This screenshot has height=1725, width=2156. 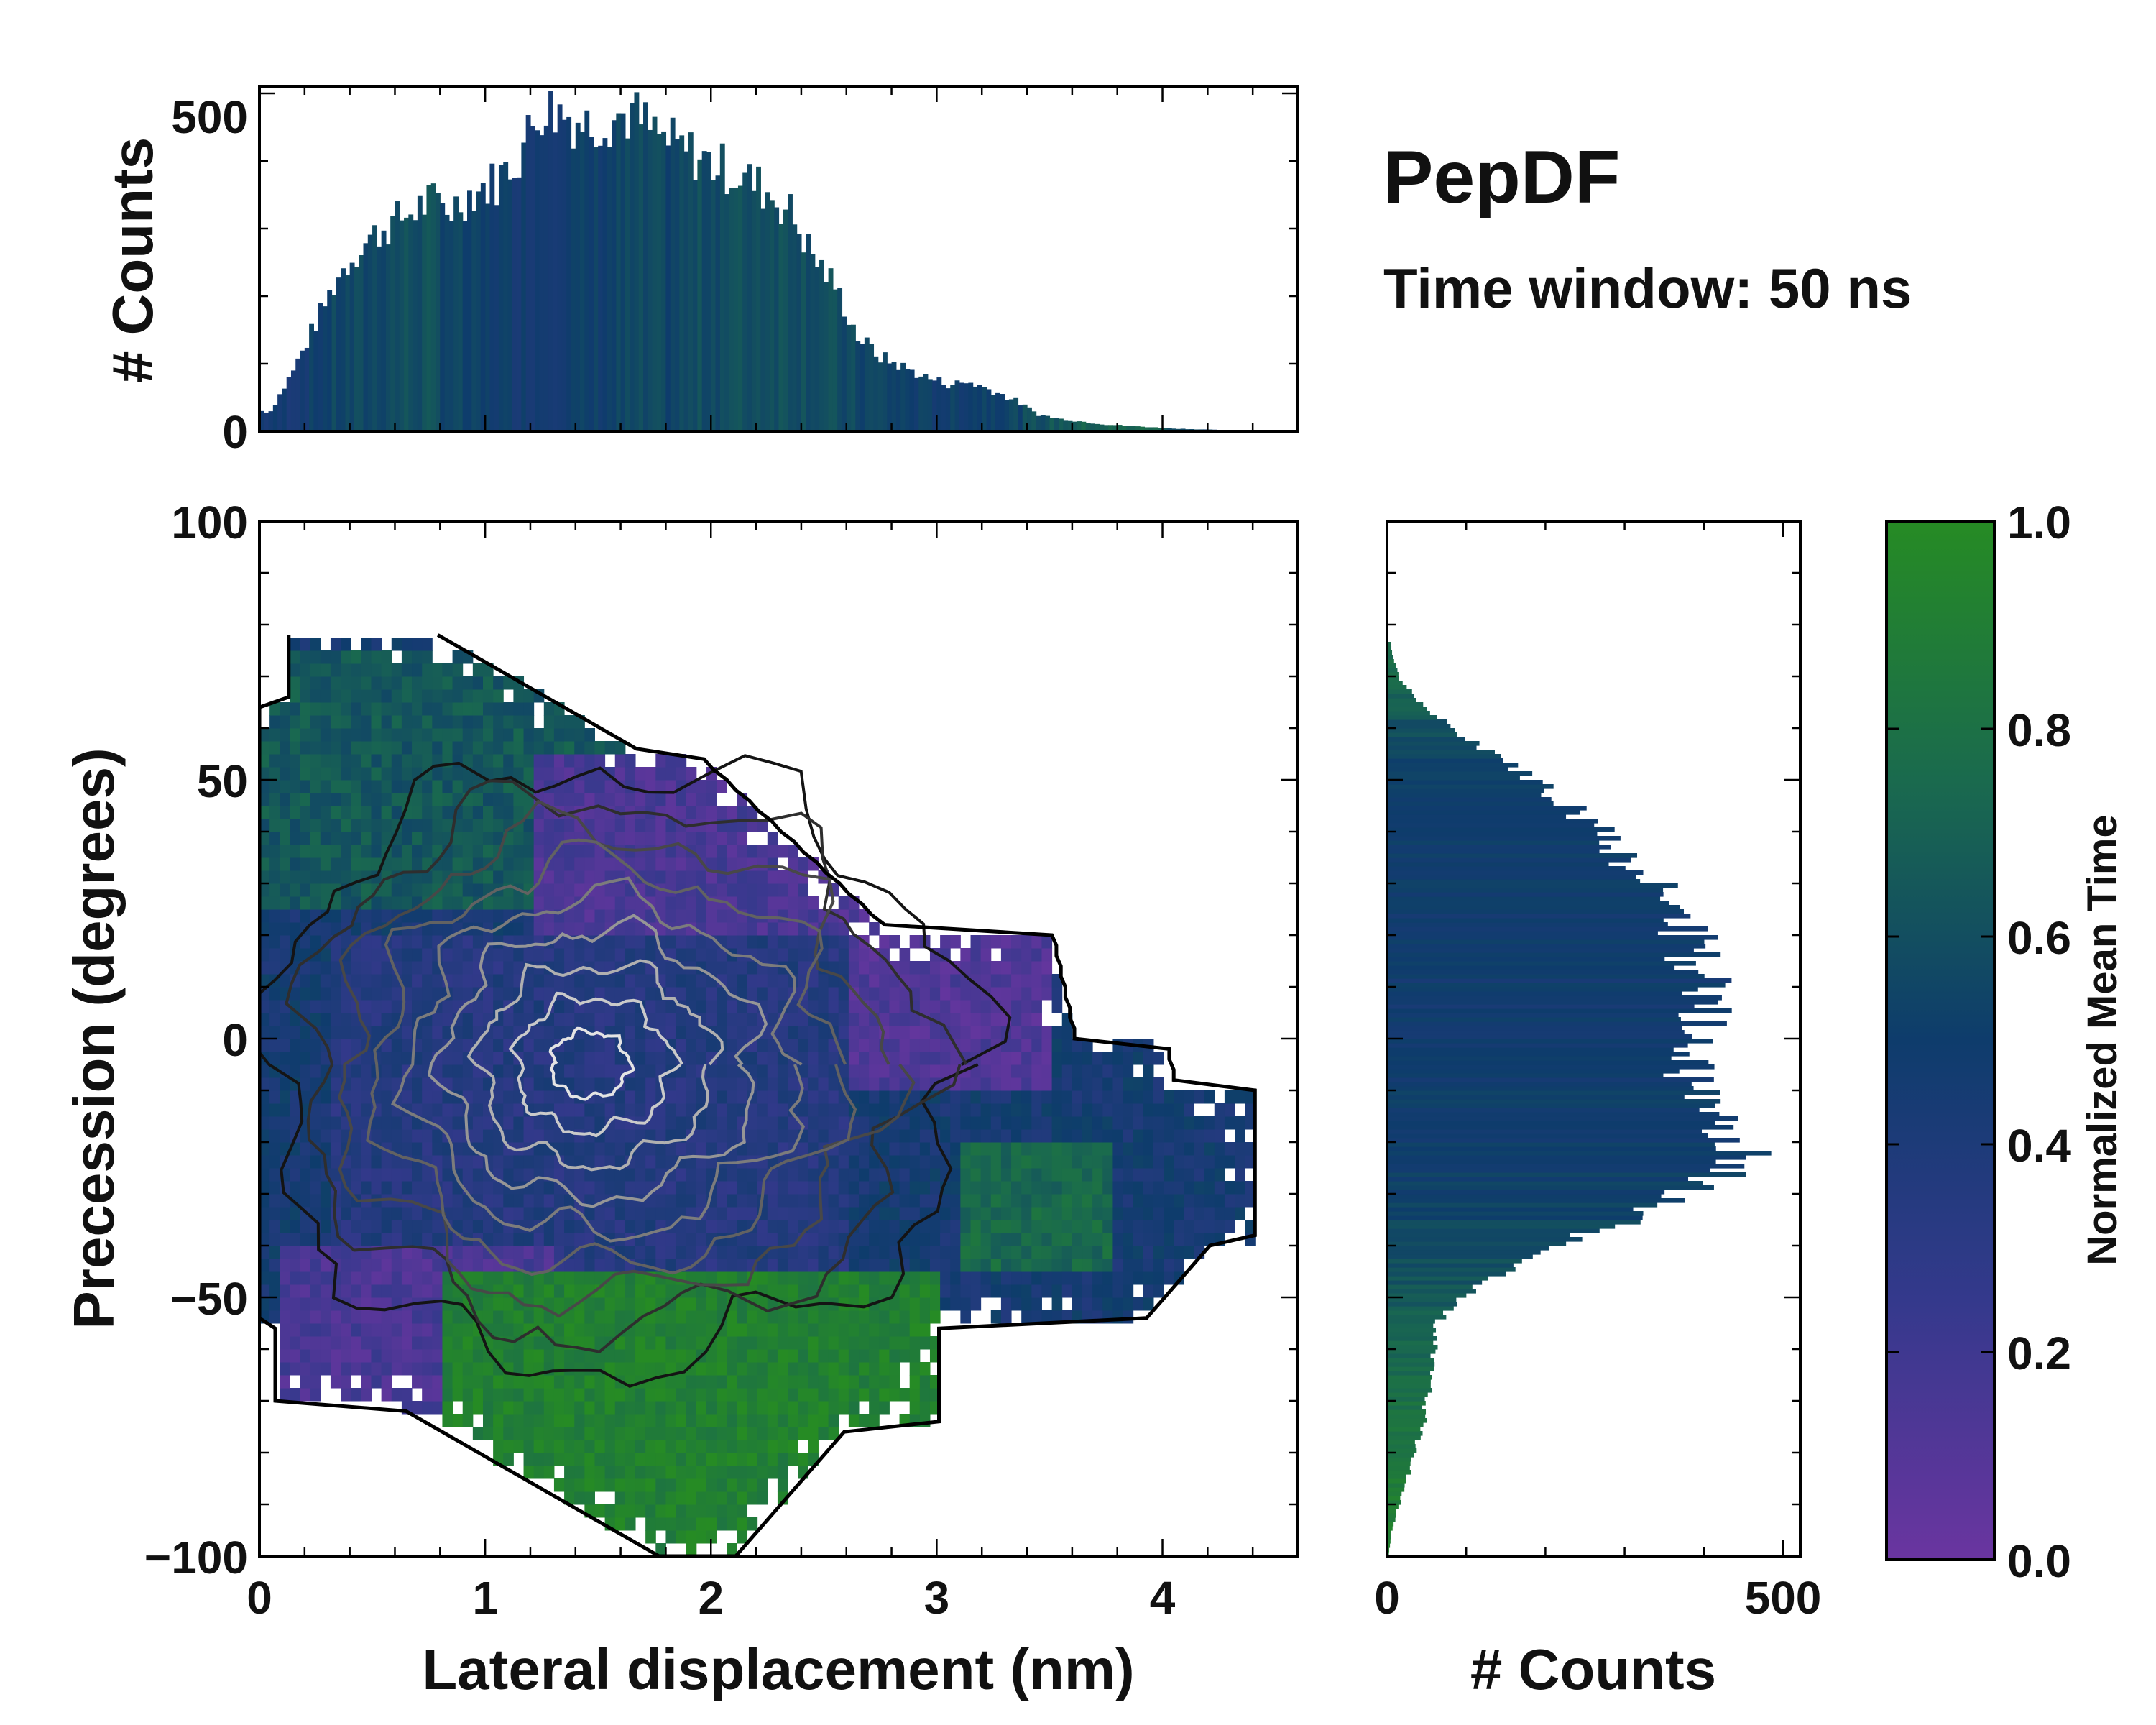 What do you see at coordinates (209, 1299) in the screenshot?
I see `main-ytick-label: −50` at bounding box center [209, 1299].